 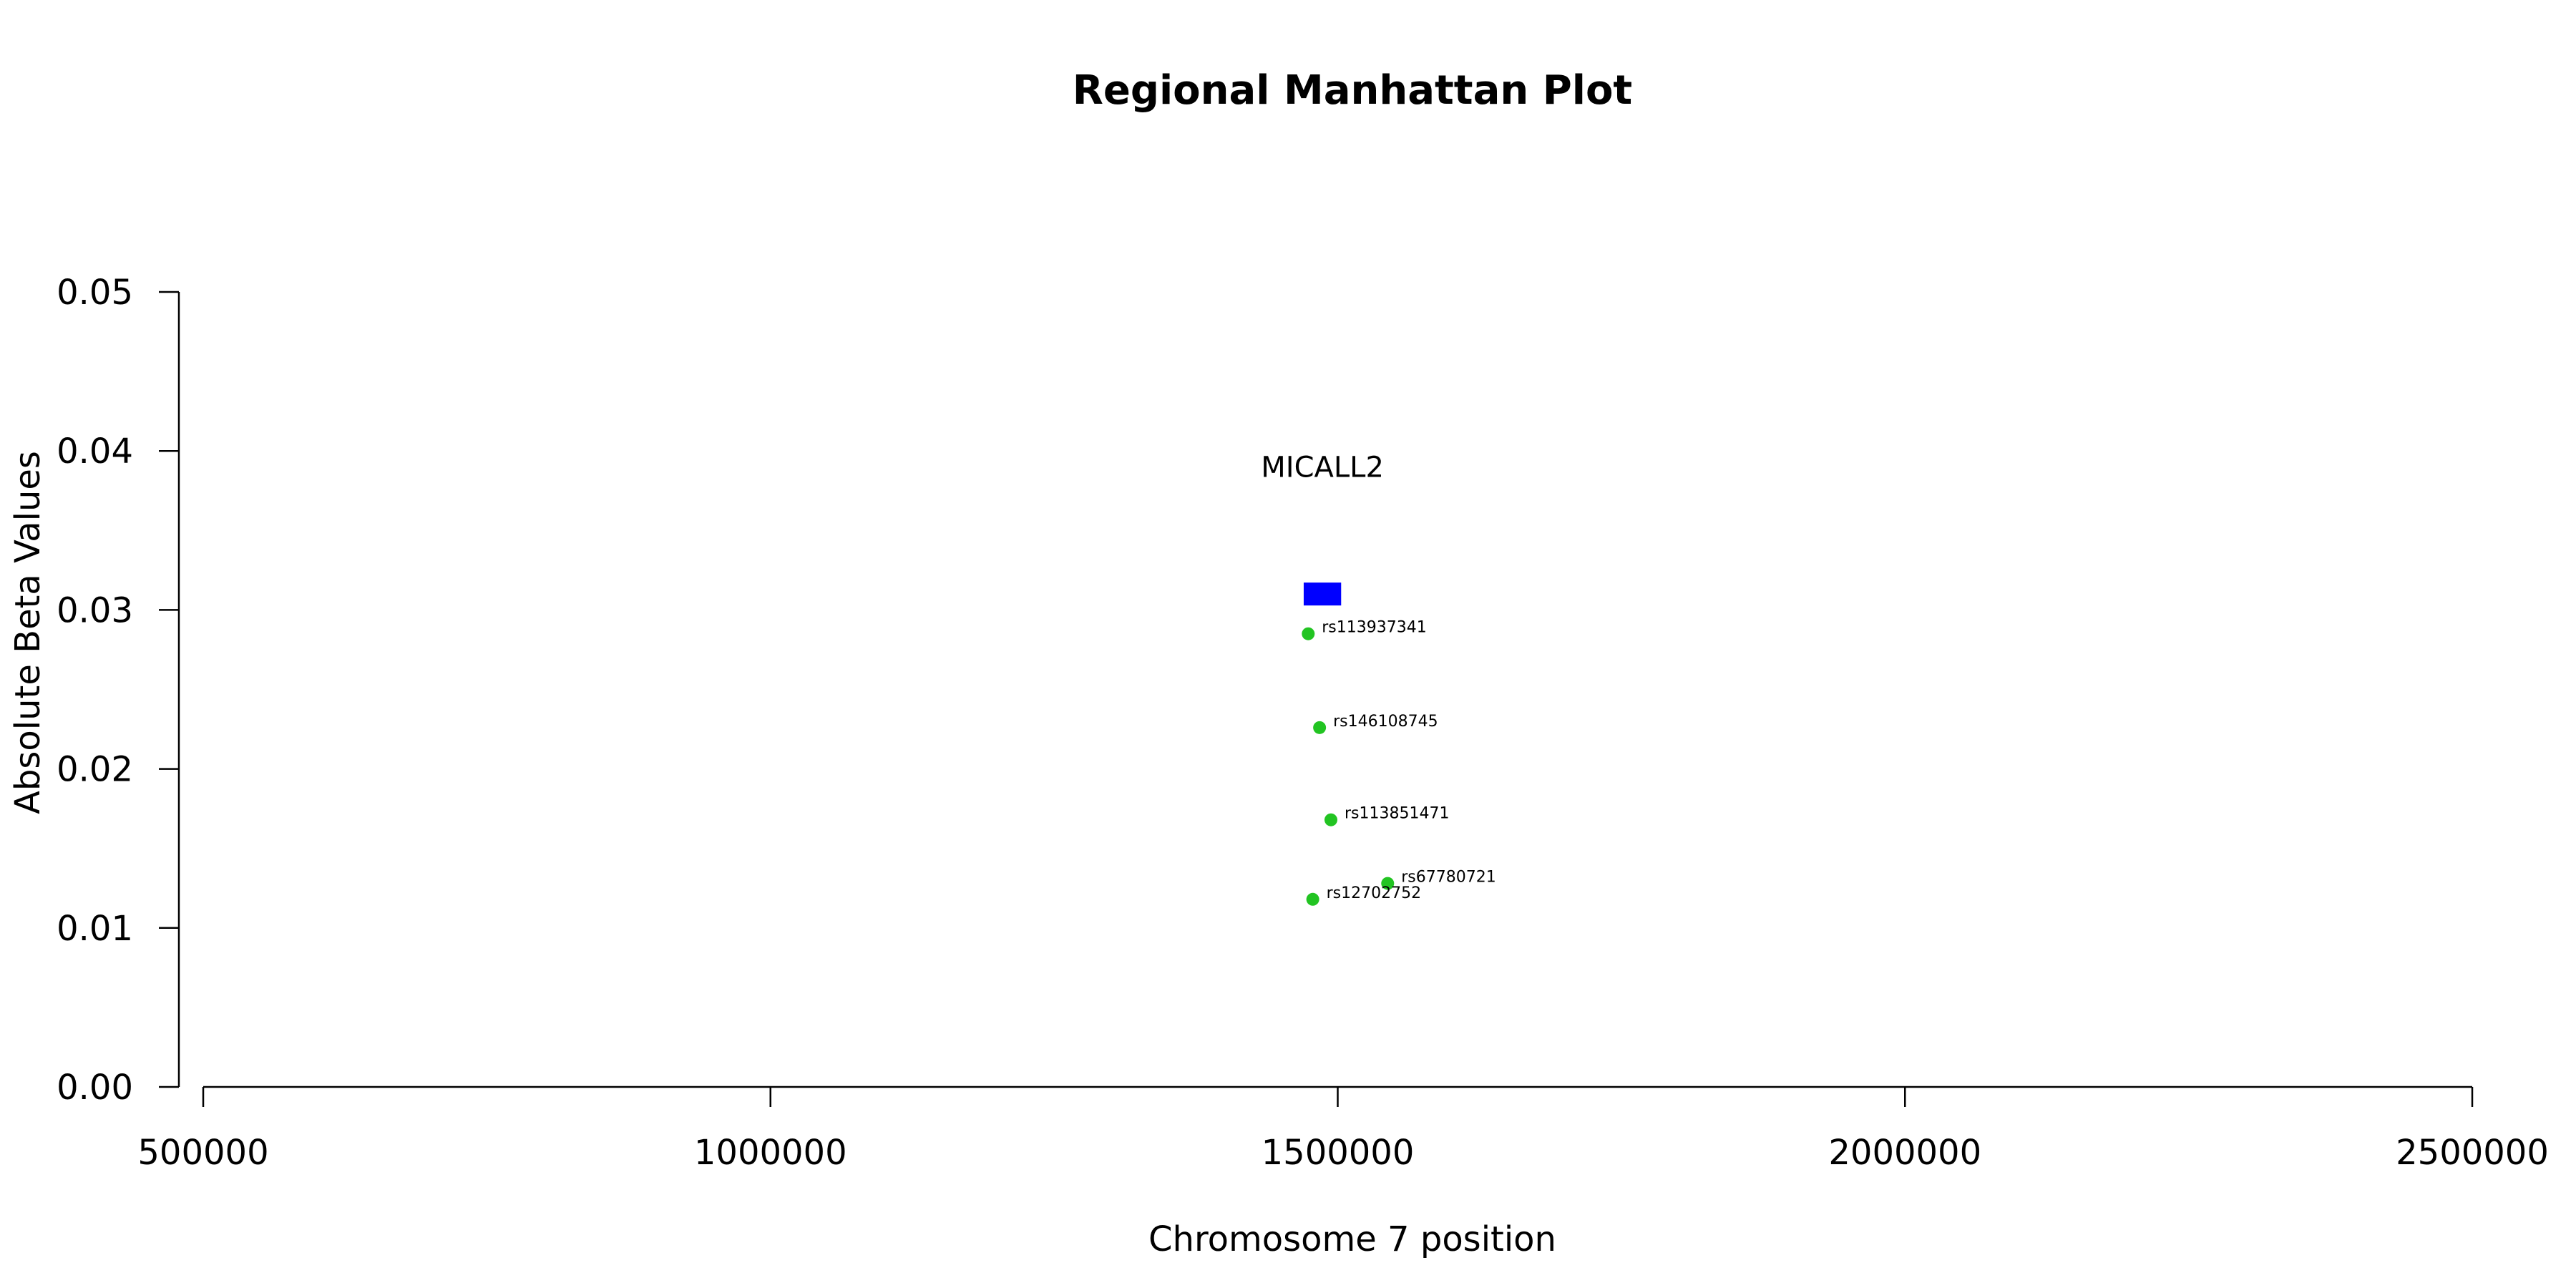 I want to click on gene-label: MICALL2, so click(x=1322, y=468).